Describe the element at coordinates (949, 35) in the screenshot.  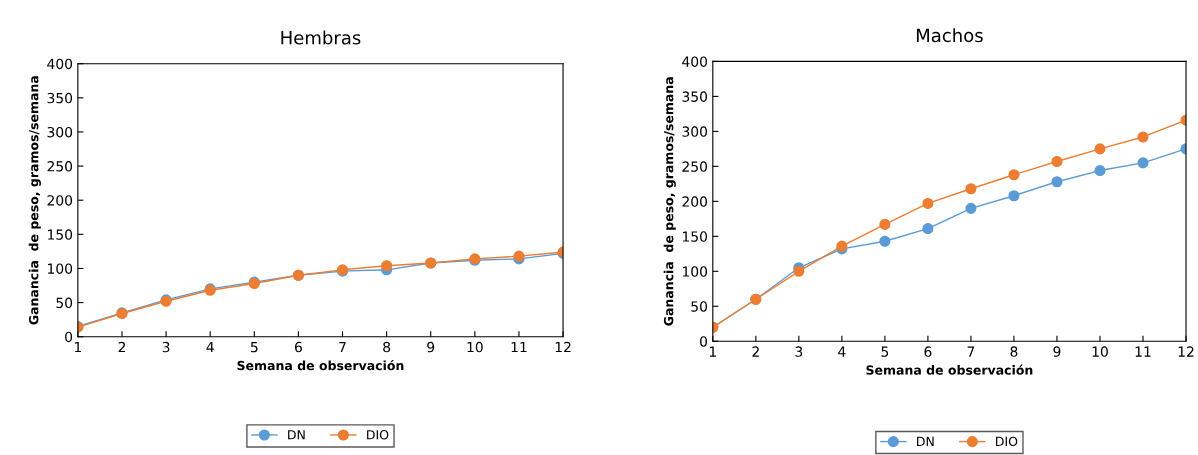
I see `chart-title: Machos` at that location.